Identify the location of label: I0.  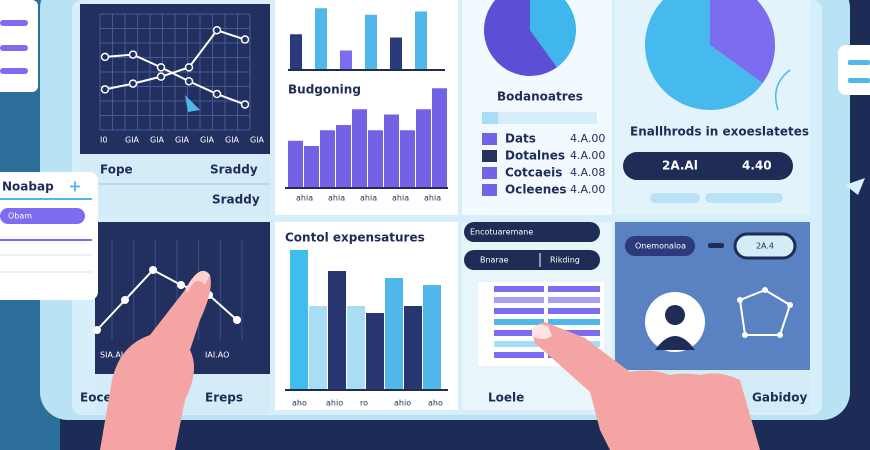
(103, 140).